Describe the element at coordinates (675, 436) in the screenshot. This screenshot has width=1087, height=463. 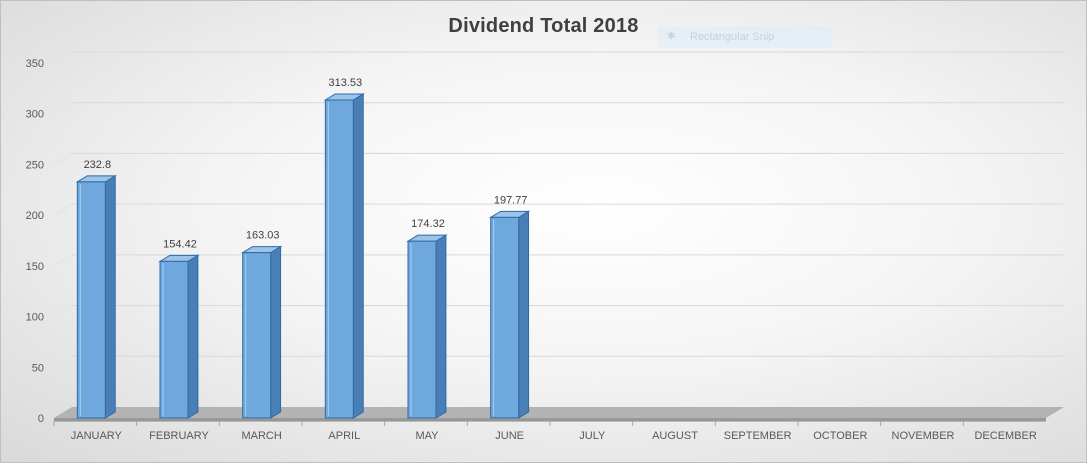
I see `x-tick-label: AUGUST` at that location.